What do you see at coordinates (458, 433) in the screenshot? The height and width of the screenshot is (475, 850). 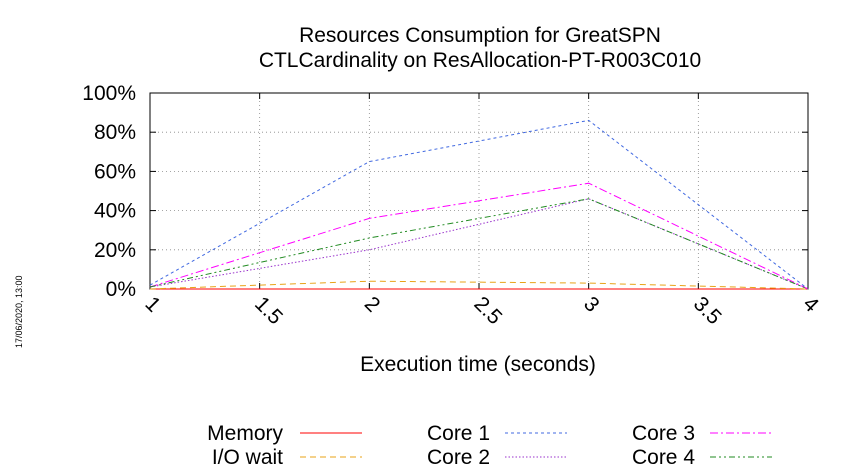 I see `legend-label-core-1: Core 1` at bounding box center [458, 433].